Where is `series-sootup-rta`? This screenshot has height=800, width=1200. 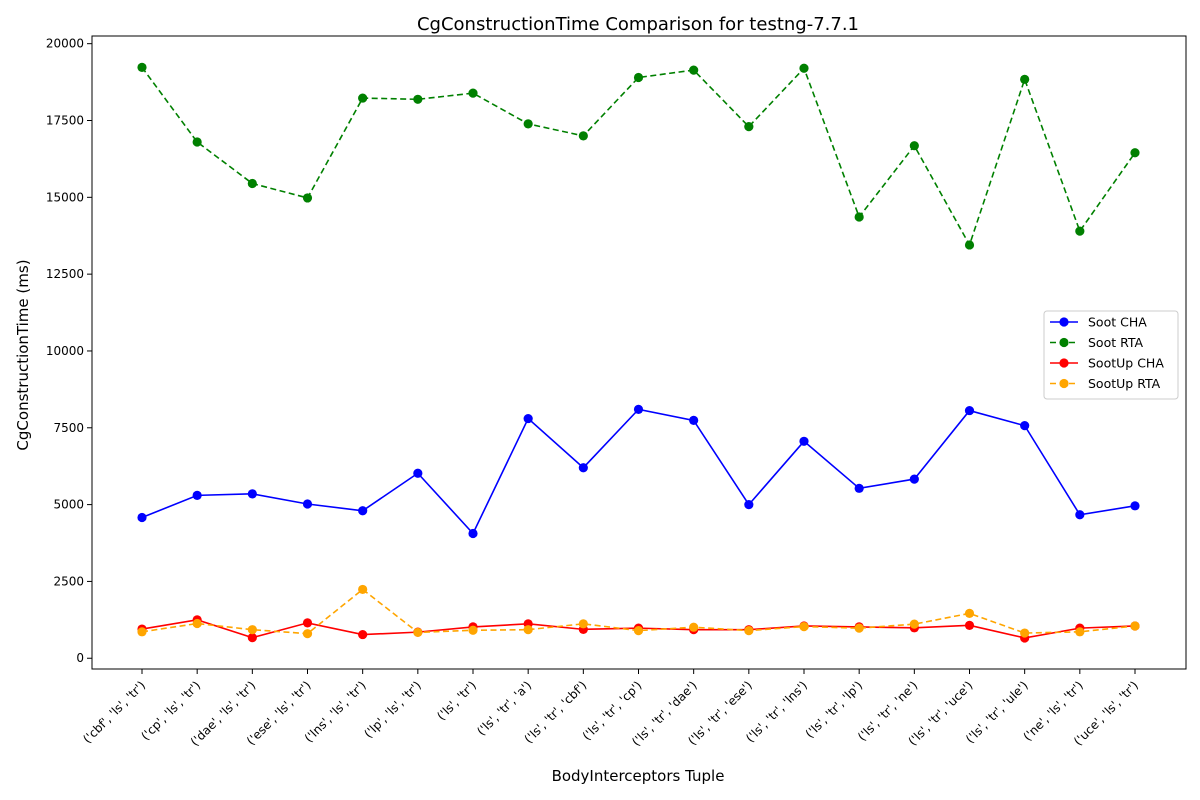
series-sootup-rta is located at coordinates (638, 611).